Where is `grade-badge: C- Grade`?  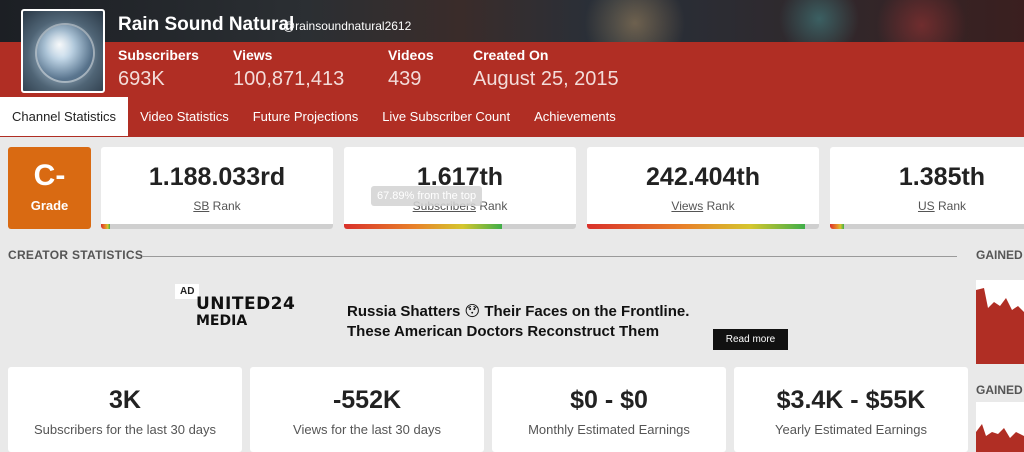
grade-badge: C- Grade is located at coordinates (49, 188).